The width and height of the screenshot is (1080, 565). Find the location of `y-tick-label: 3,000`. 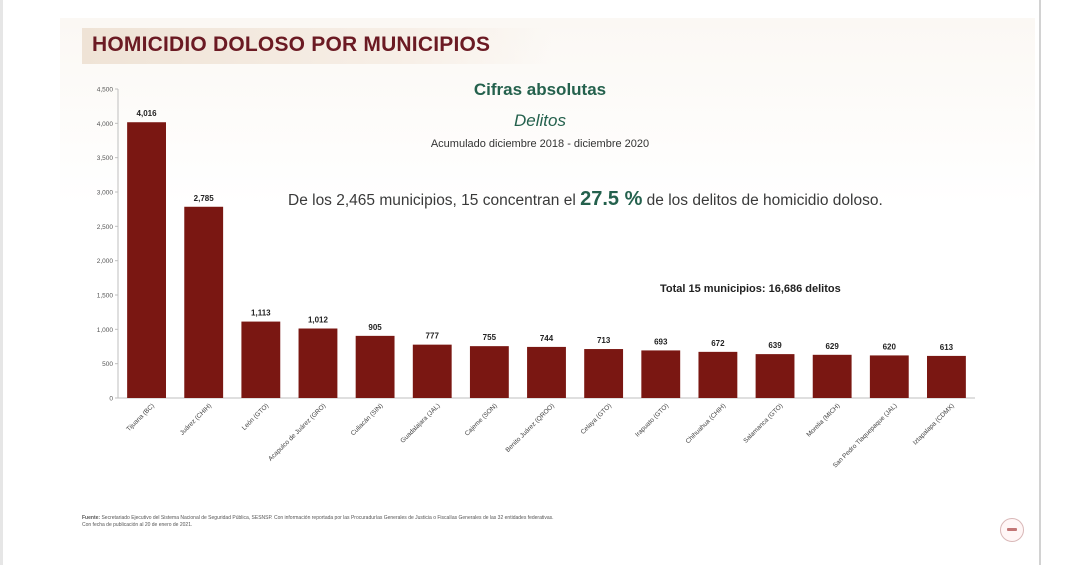

y-tick-label: 3,000 is located at coordinates (105, 193).